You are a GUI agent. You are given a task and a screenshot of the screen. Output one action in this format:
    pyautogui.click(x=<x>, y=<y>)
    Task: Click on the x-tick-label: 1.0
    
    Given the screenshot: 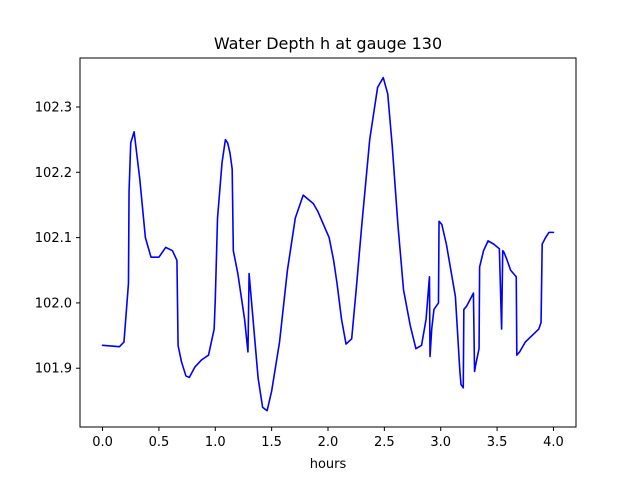 What is the action you would take?
    pyautogui.click(x=215, y=442)
    